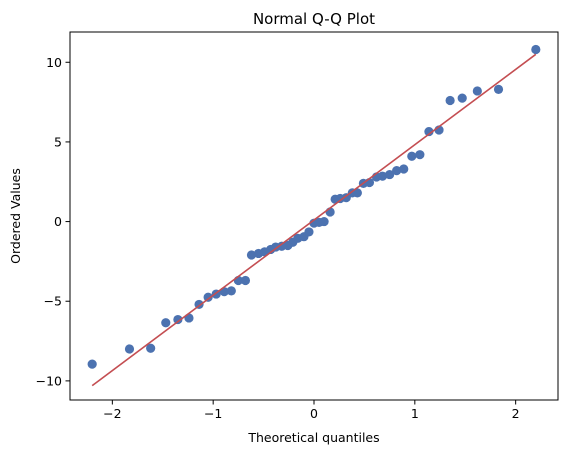 Image resolution: width=574 pixels, height=455 pixels. What do you see at coordinates (49, 380) in the screenshot?
I see `y-tick-label: −10` at bounding box center [49, 380].